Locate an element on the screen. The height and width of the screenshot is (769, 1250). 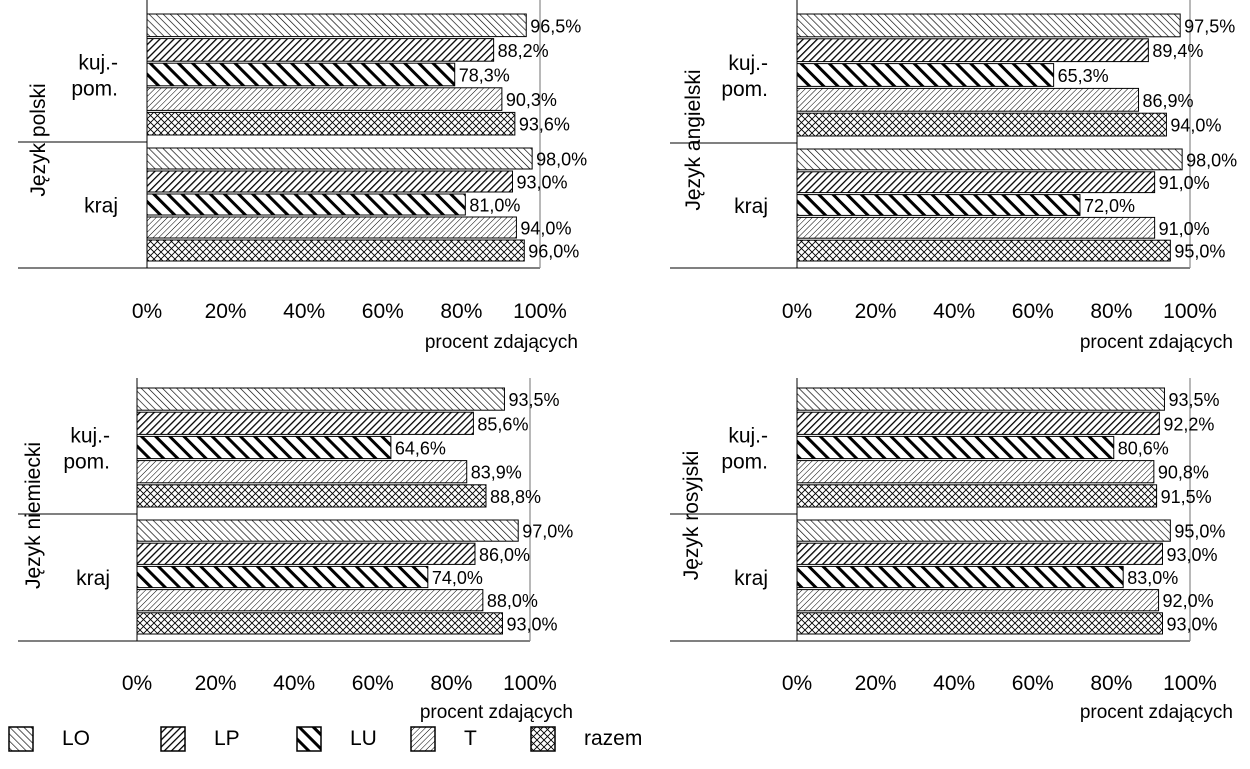
legend-swatch-razem-icon is located at coordinates (543, 739).